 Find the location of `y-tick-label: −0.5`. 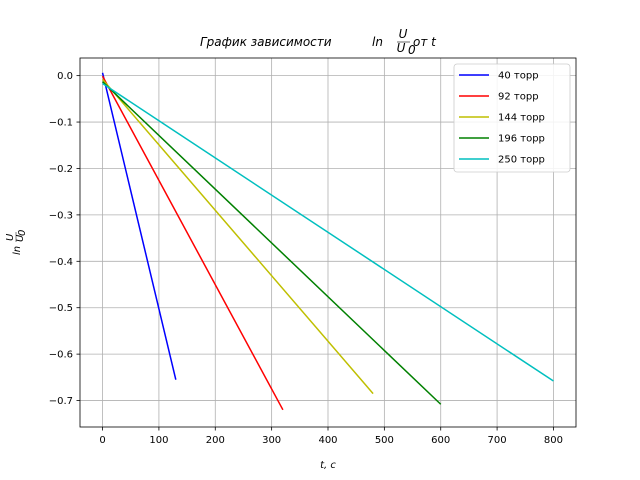

y-tick-label: −0.5 is located at coordinates (61, 308).